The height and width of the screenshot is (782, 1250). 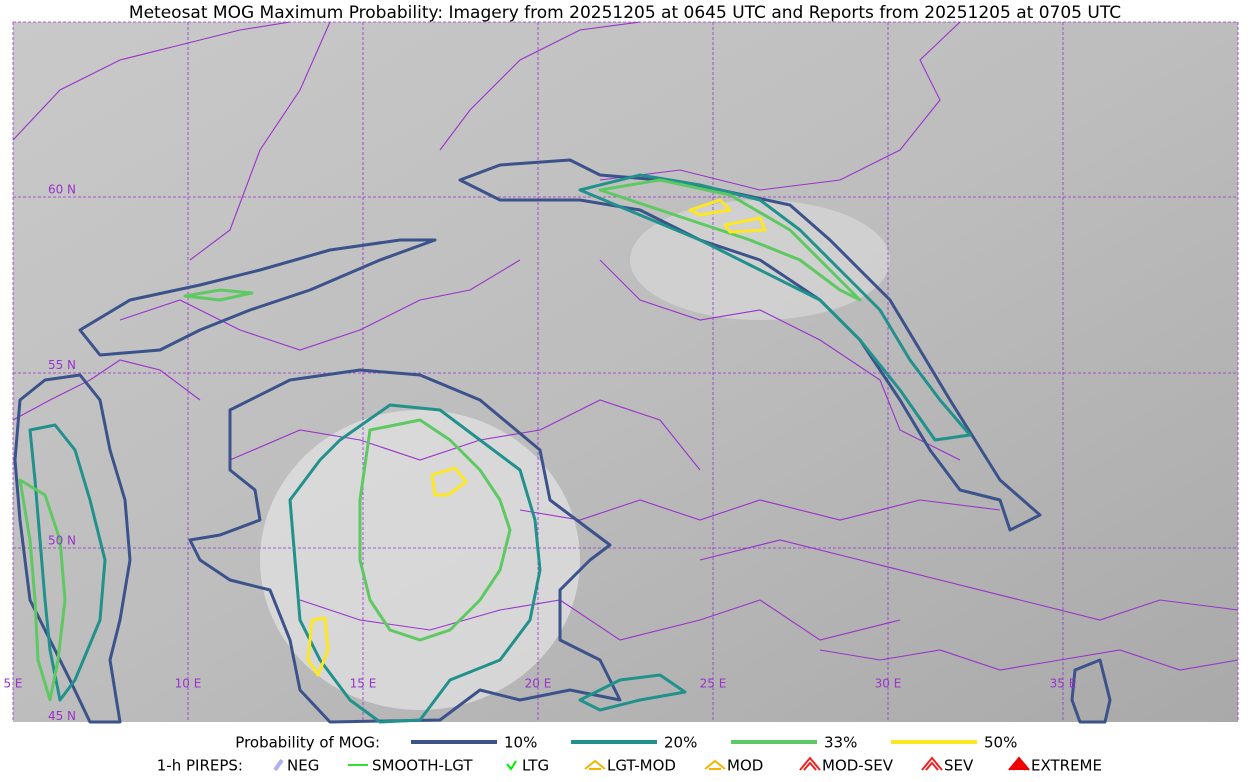 I want to click on lon-label: 30 E, so click(x=888, y=684).